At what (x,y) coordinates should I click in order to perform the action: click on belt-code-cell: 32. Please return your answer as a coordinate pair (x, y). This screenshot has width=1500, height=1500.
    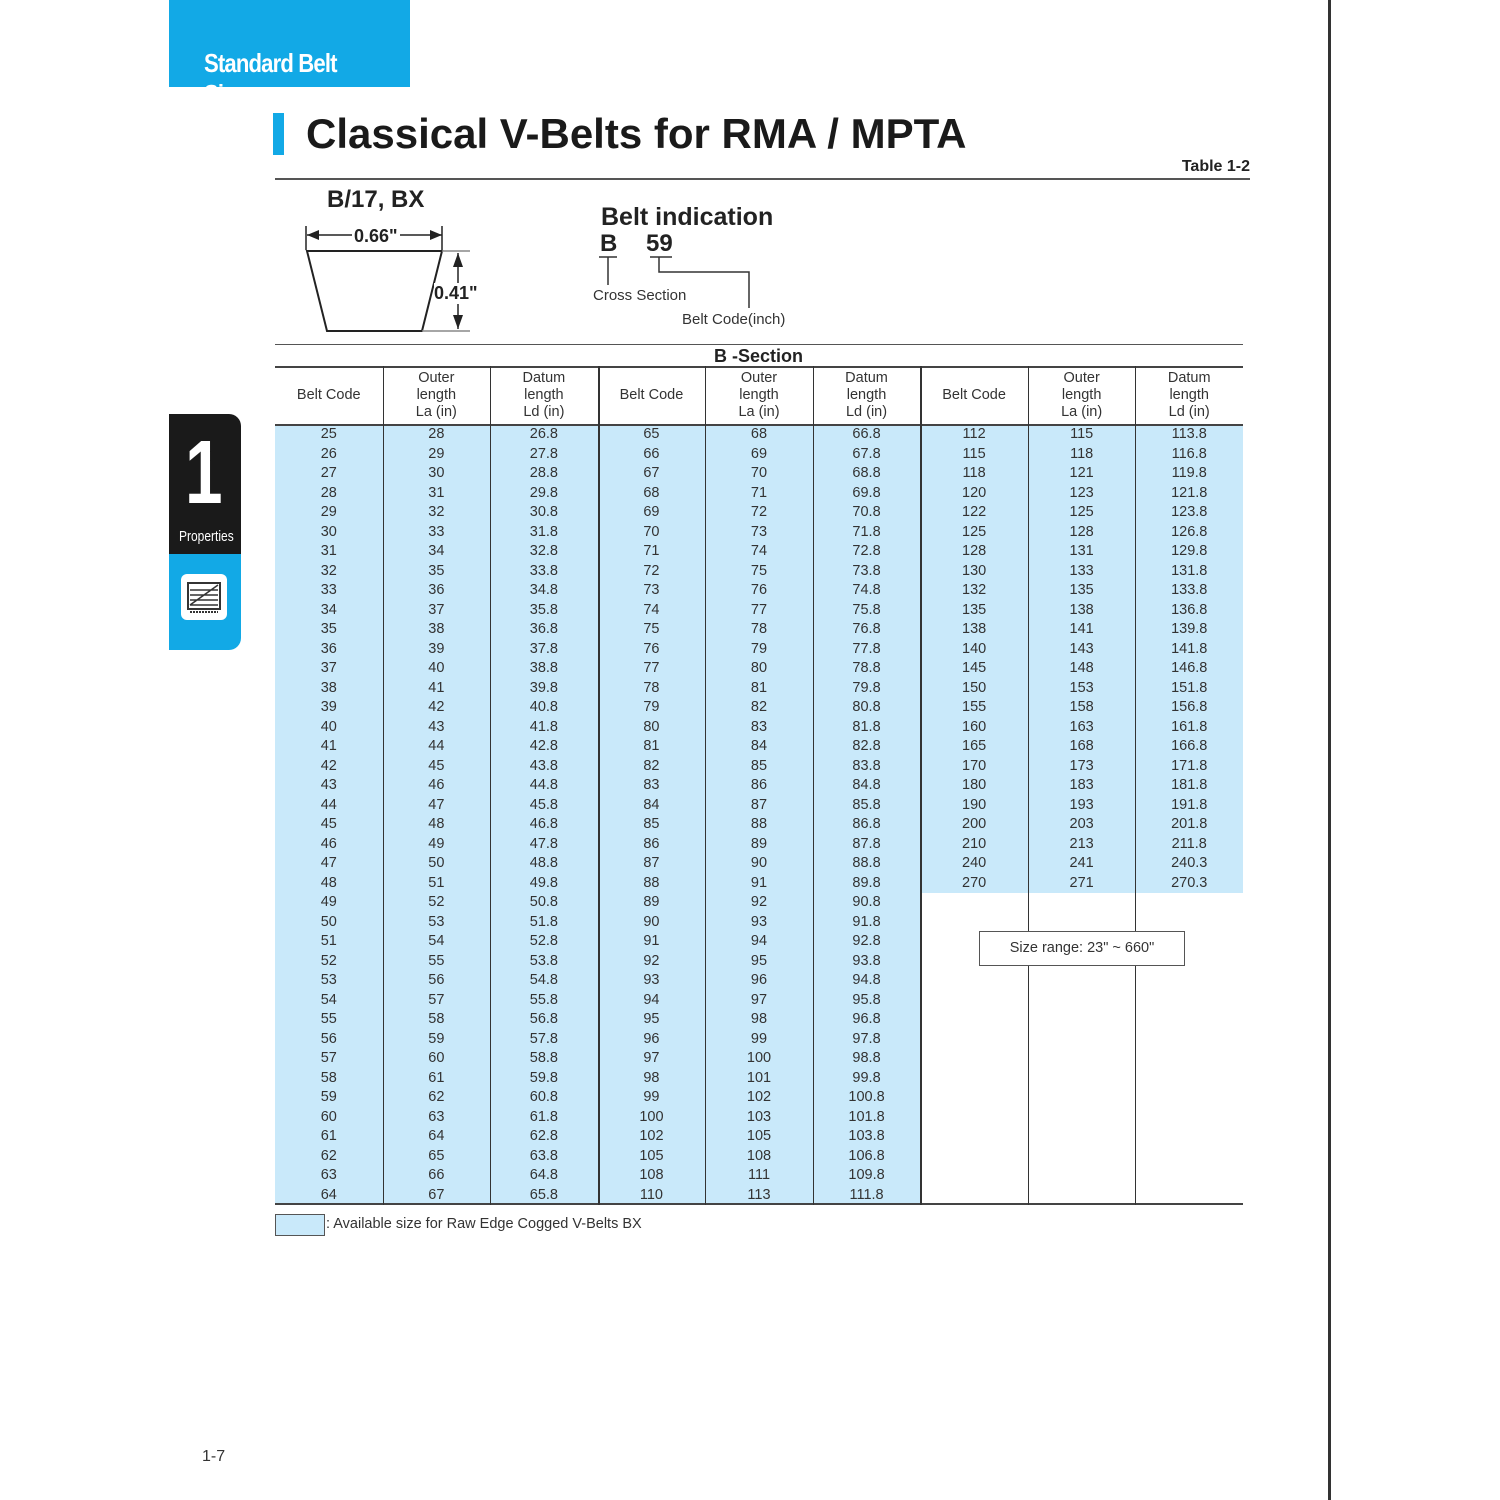
    Looking at the image, I should click on (329, 571).